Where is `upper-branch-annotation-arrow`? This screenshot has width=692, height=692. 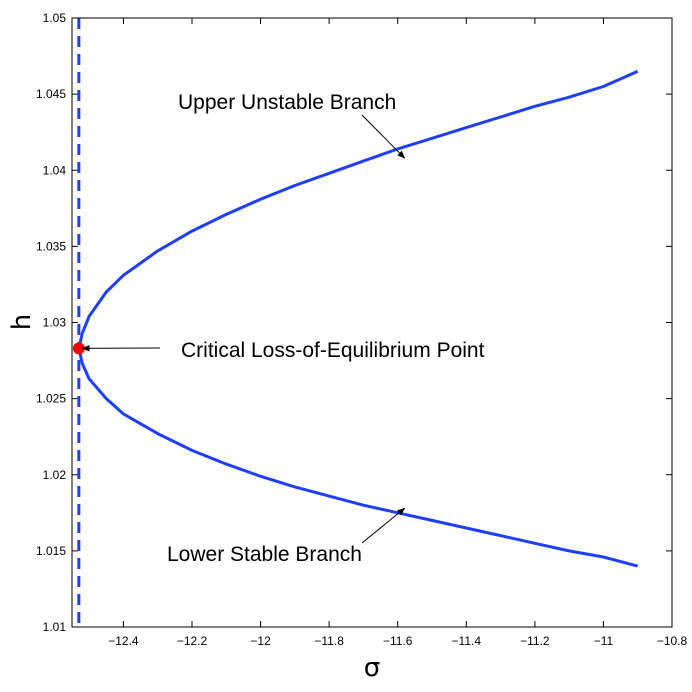
upper-branch-annotation-arrow is located at coordinates (383, 136).